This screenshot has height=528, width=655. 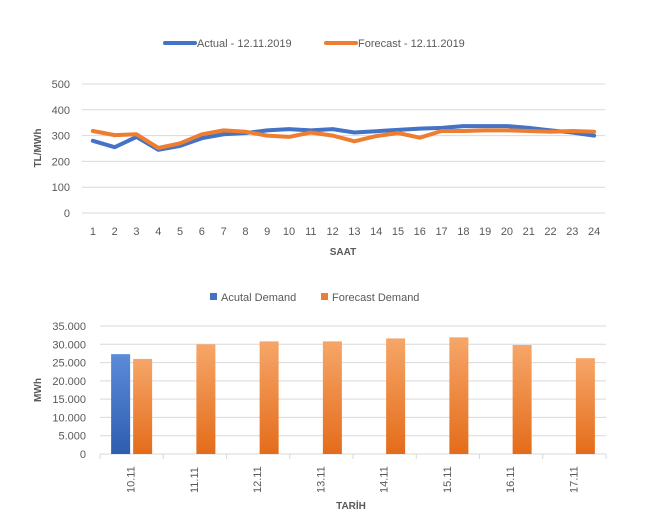 I want to click on x-tick-label: 8, so click(x=245, y=232).